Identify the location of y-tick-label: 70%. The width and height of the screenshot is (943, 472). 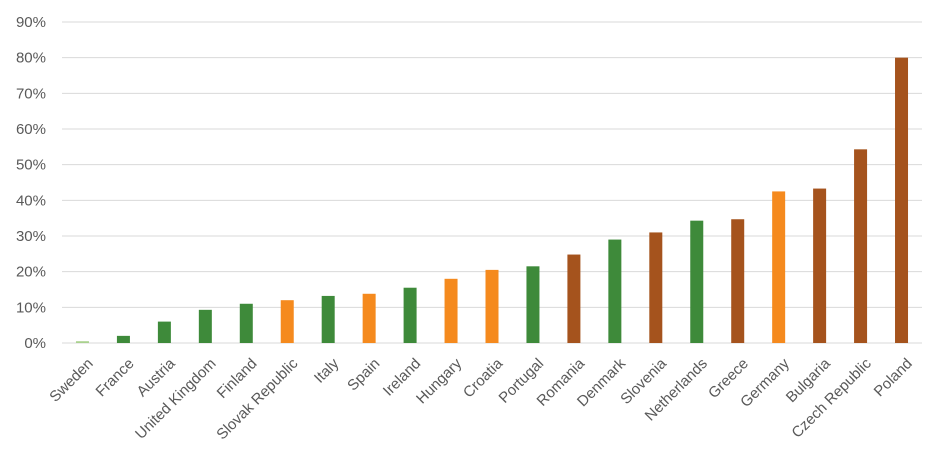
(31, 93).